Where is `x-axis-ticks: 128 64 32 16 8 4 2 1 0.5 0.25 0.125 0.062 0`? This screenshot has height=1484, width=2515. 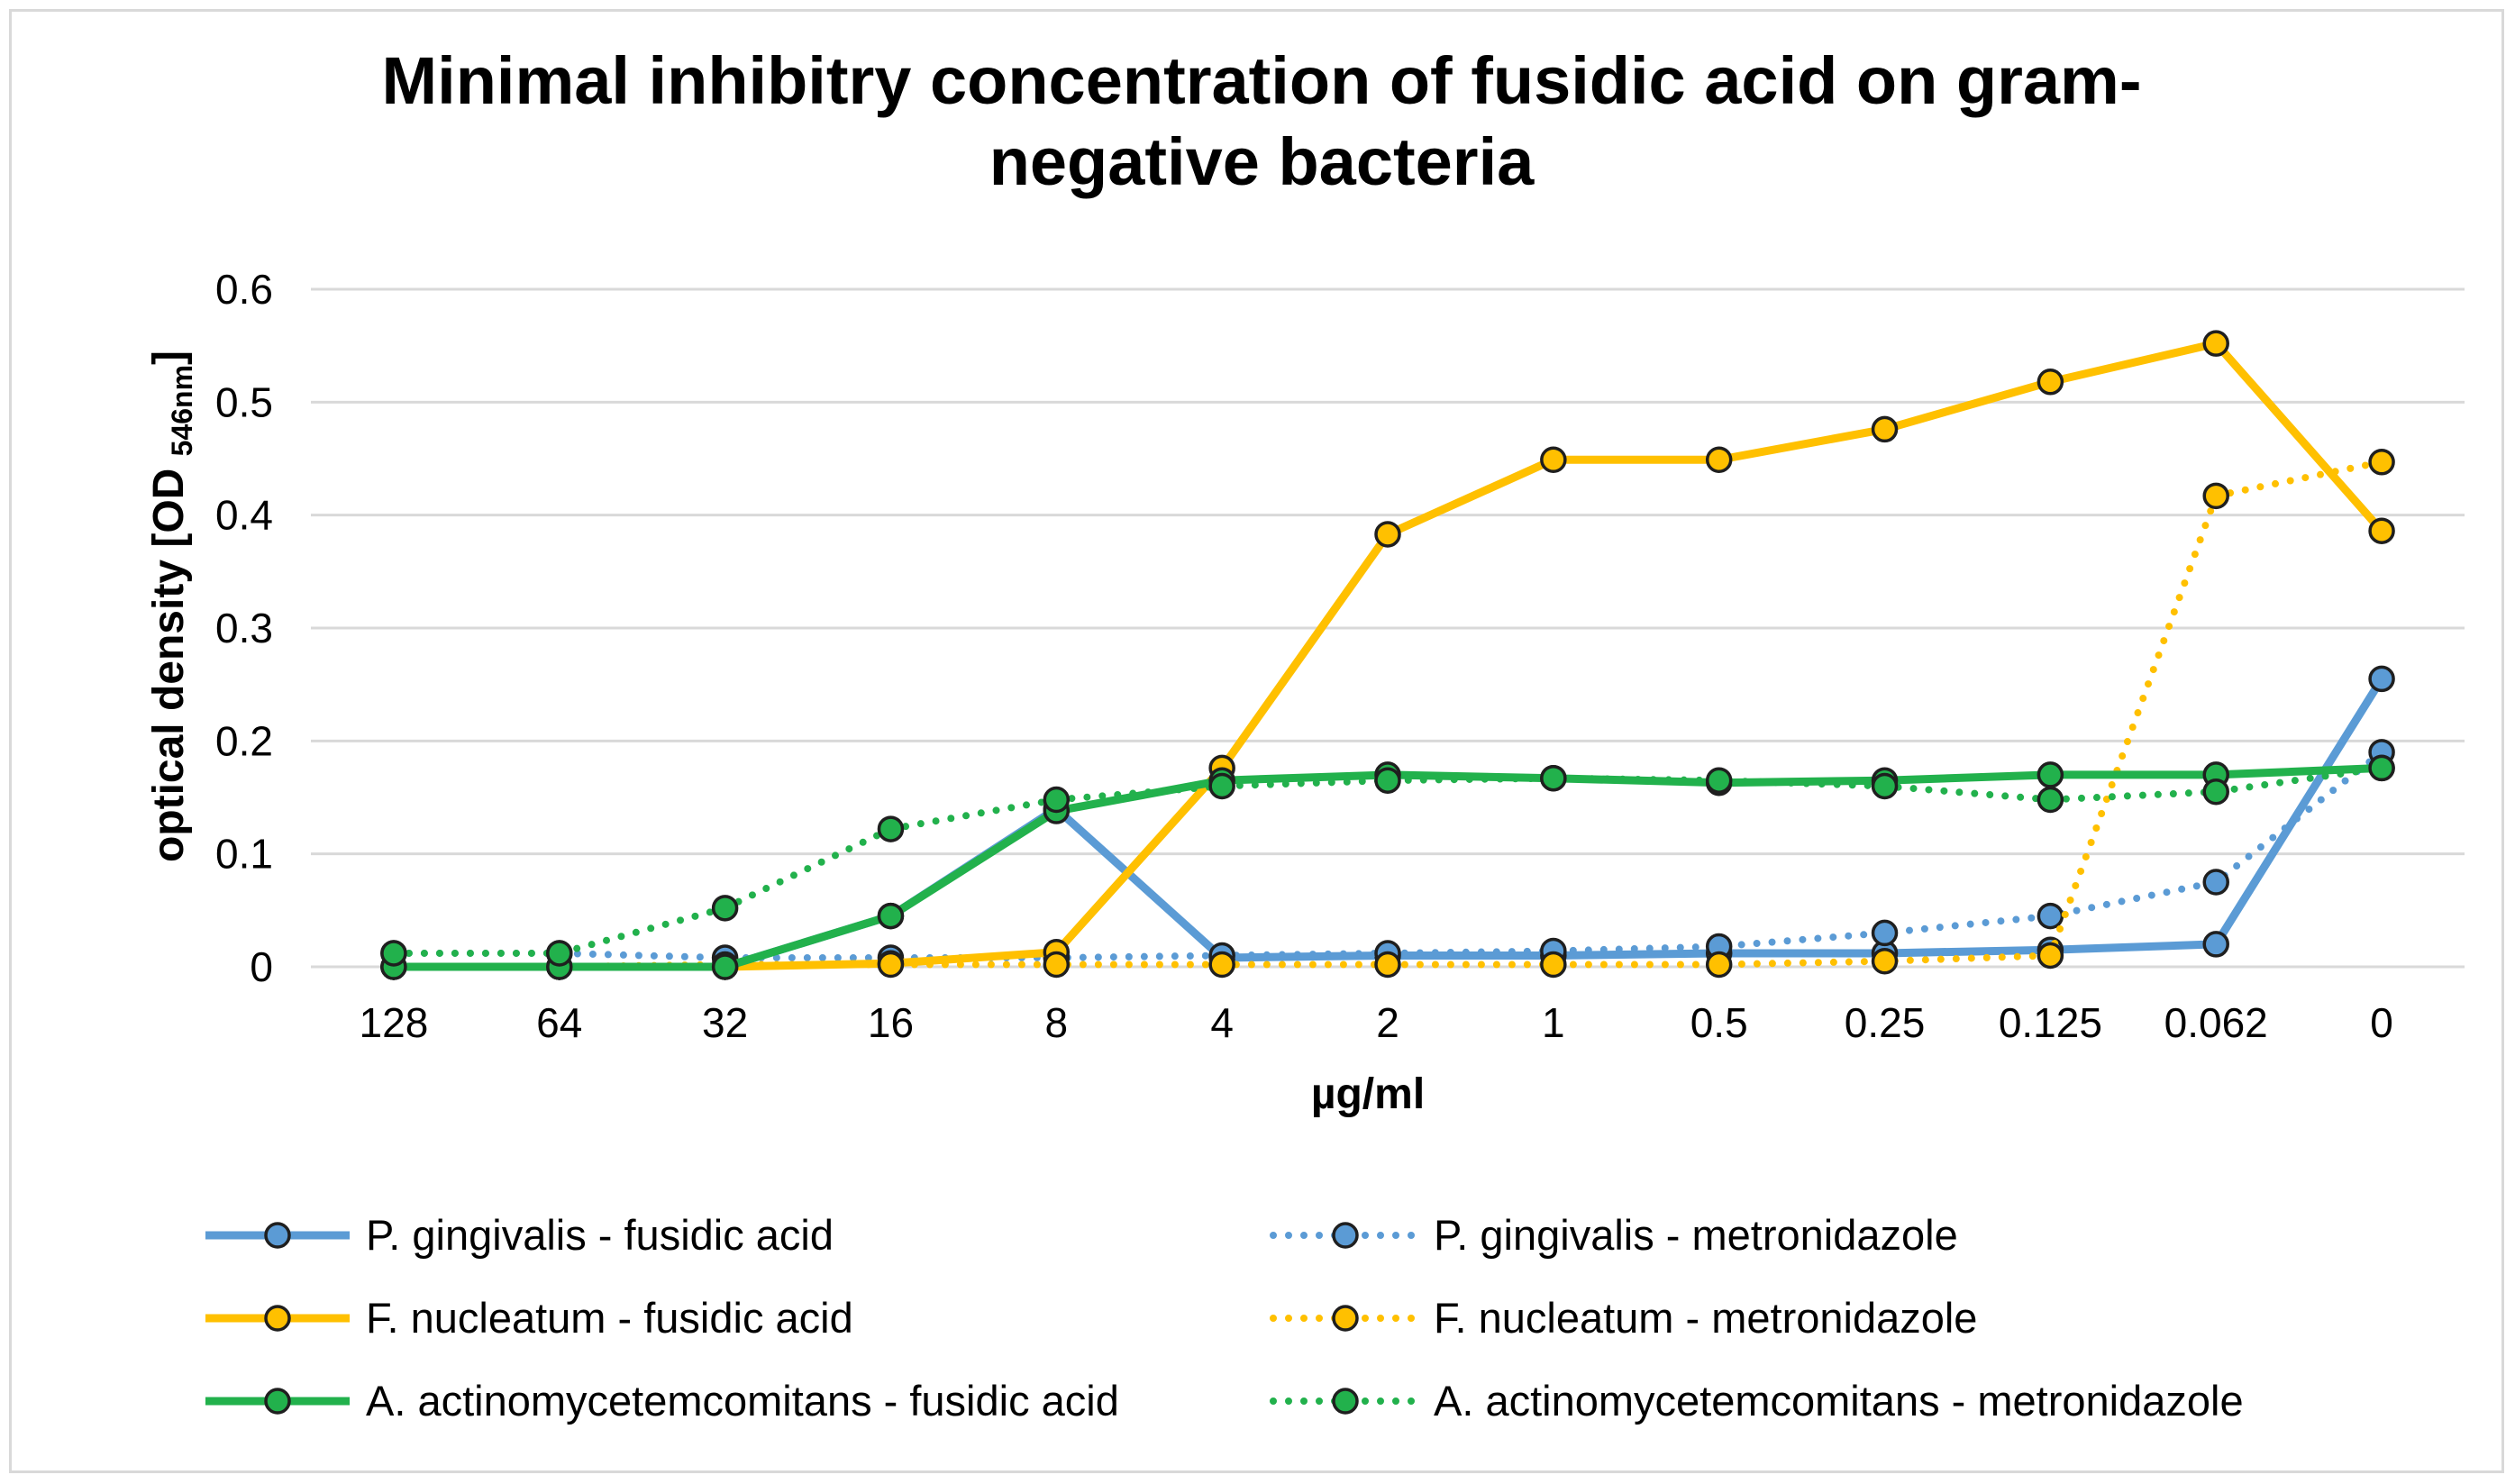 x-axis-ticks: 128 64 32 16 8 4 2 1 0.5 0.25 0.125 0.062 0 is located at coordinates (1376, 1022).